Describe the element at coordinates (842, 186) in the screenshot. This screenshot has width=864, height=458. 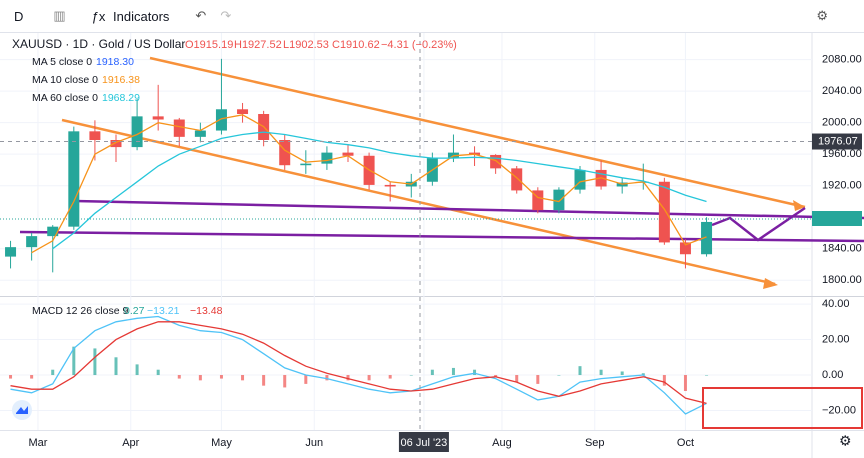
I see `y-tick-label: 1920.00` at that location.